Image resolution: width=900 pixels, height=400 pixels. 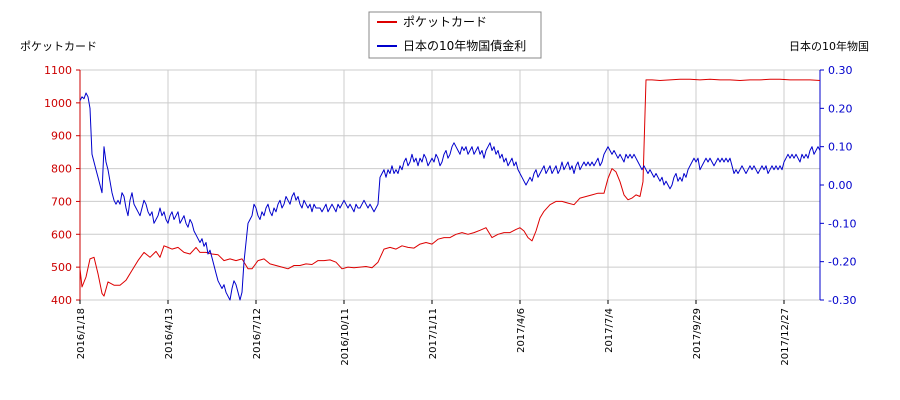 What do you see at coordinates (433, 333) in the screenshot?
I see `x-tick-label: 2017/1/11` at bounding box center [433, 333].